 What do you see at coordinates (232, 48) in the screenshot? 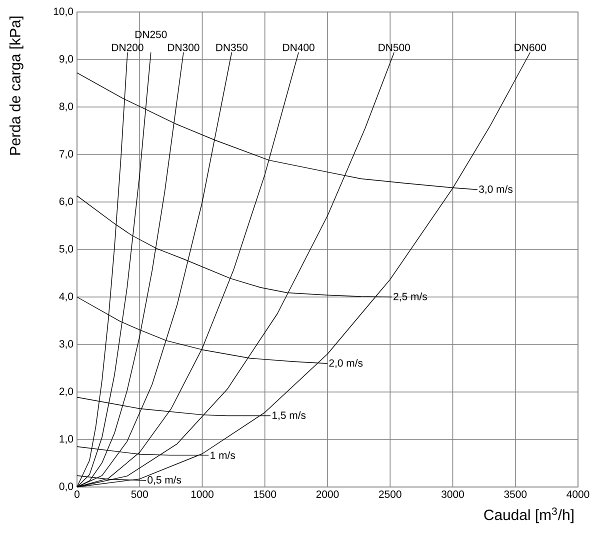
I see `series-label: DN350` at bounding box center [232, 48].